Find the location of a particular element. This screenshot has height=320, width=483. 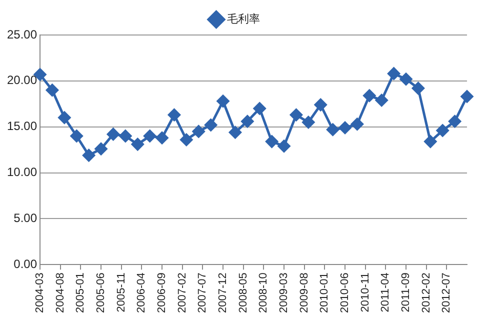

x-tick-label: 2004-03 is located at coordinates (40, 293).